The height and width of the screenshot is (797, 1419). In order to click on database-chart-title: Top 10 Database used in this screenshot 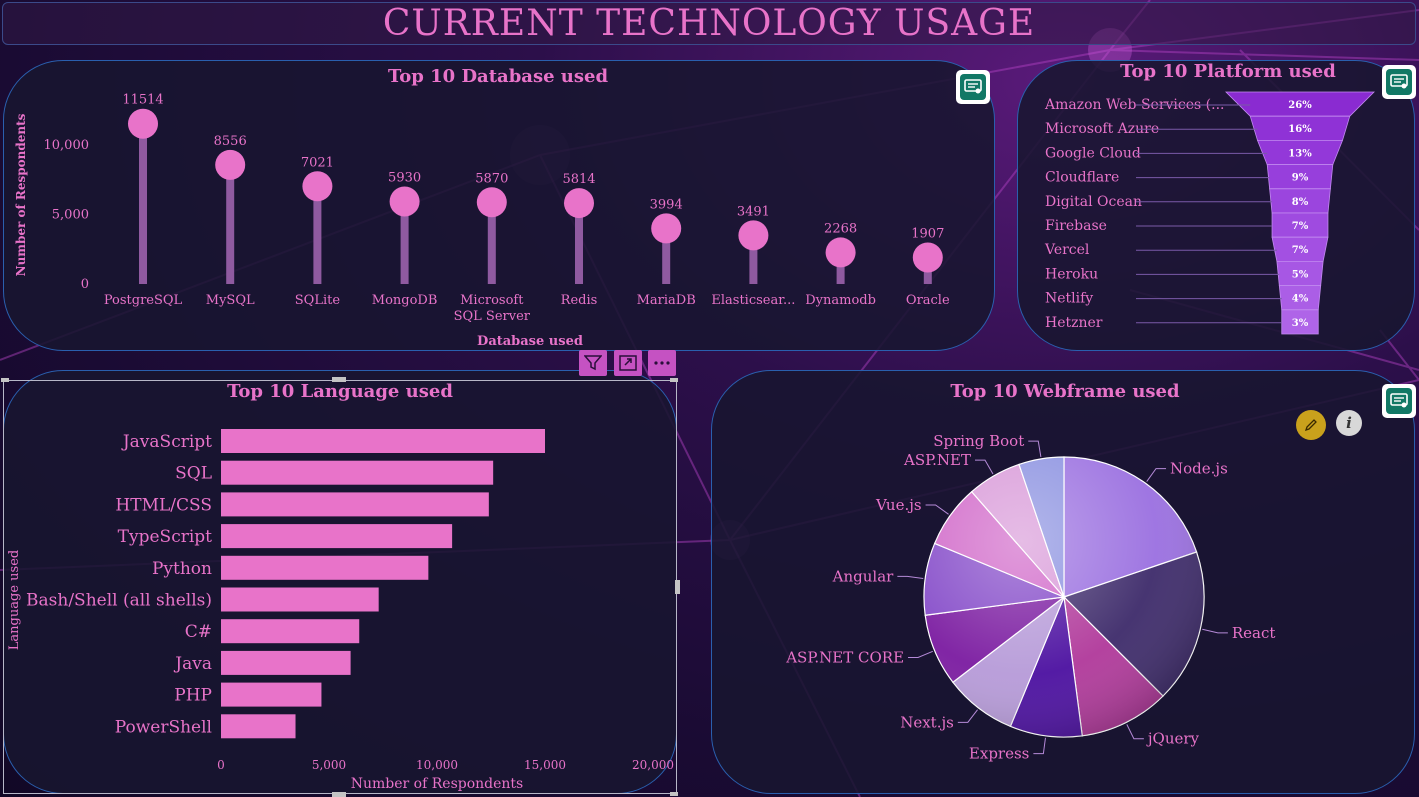, I will do `click(498, 76)`.